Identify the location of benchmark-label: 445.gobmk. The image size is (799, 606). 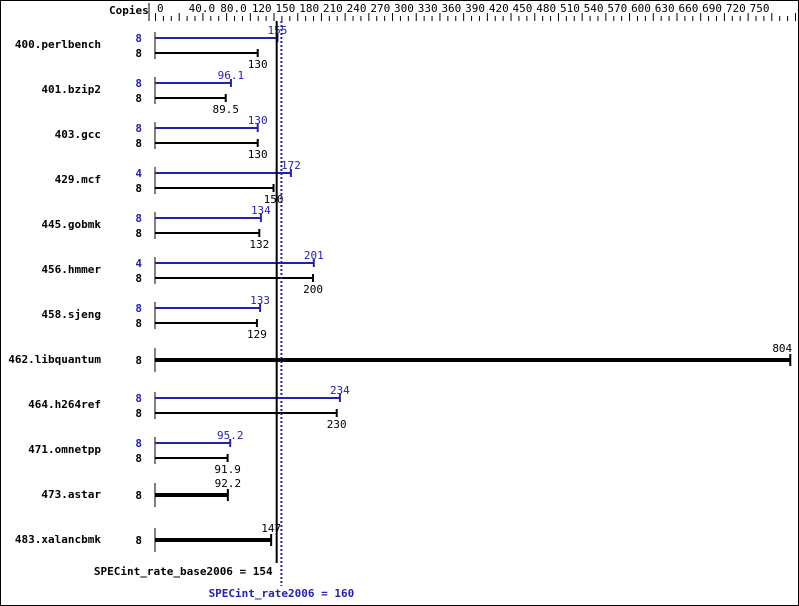
(71, 224).